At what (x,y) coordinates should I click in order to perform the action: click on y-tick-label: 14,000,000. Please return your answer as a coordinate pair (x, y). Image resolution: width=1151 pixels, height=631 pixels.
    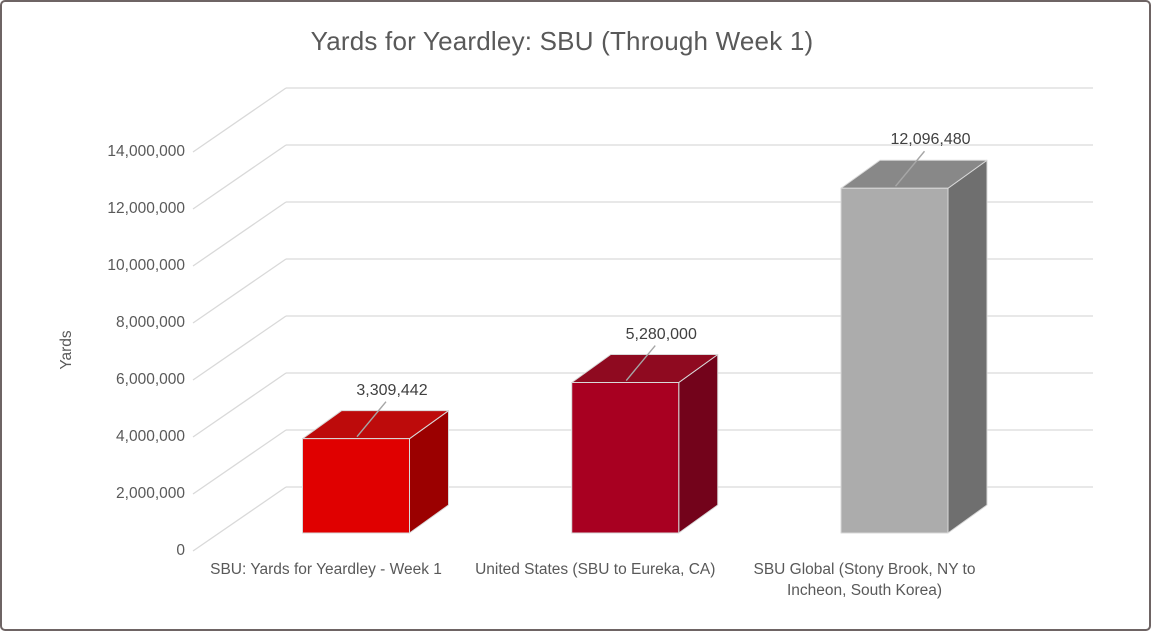
    Looking at the image, I should click on (146, 151).